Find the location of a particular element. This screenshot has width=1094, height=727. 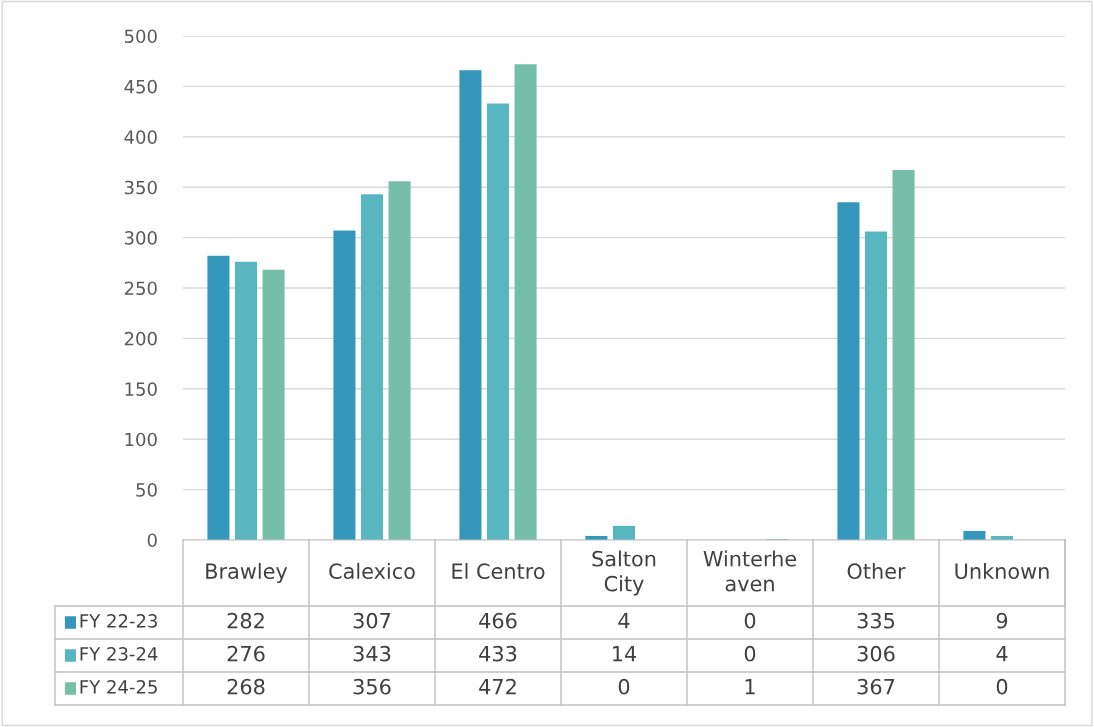

data-label: 14 is located at coordinates (625, 654).